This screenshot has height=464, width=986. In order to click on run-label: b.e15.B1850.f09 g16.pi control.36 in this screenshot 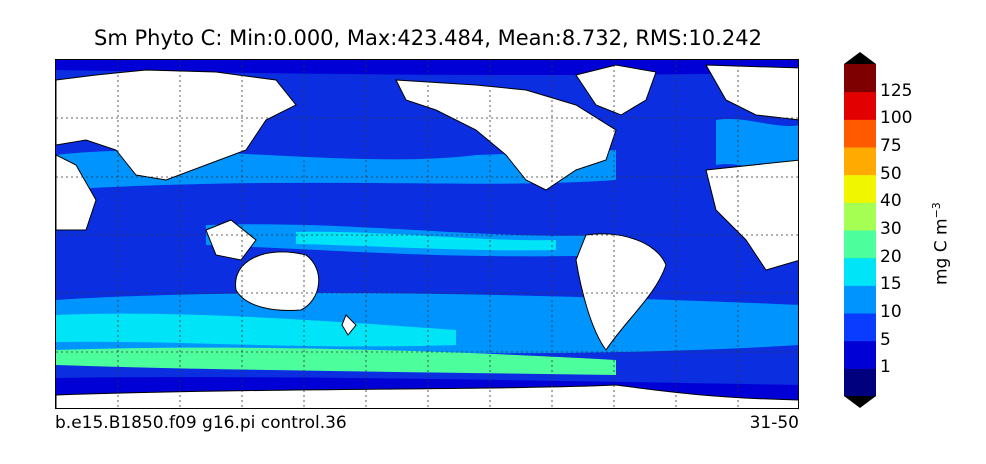, I will do `click(201, 423)`.